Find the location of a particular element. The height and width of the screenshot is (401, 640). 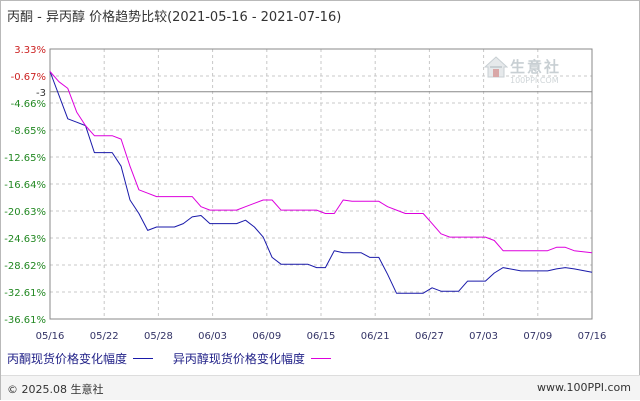

watermark: 生意社 100PPI.COM is located at coordinates (534, 74).